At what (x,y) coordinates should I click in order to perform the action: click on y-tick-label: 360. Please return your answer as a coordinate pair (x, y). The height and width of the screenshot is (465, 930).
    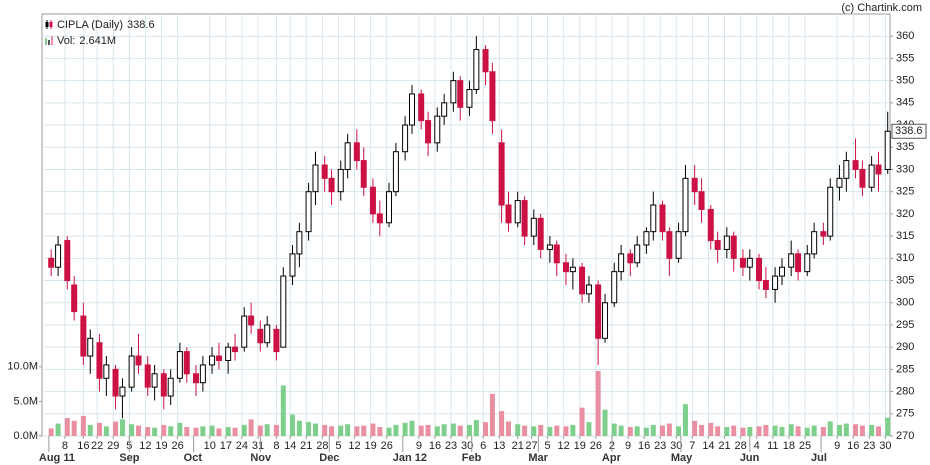
    Looking at the image, I should click on (905, 36).